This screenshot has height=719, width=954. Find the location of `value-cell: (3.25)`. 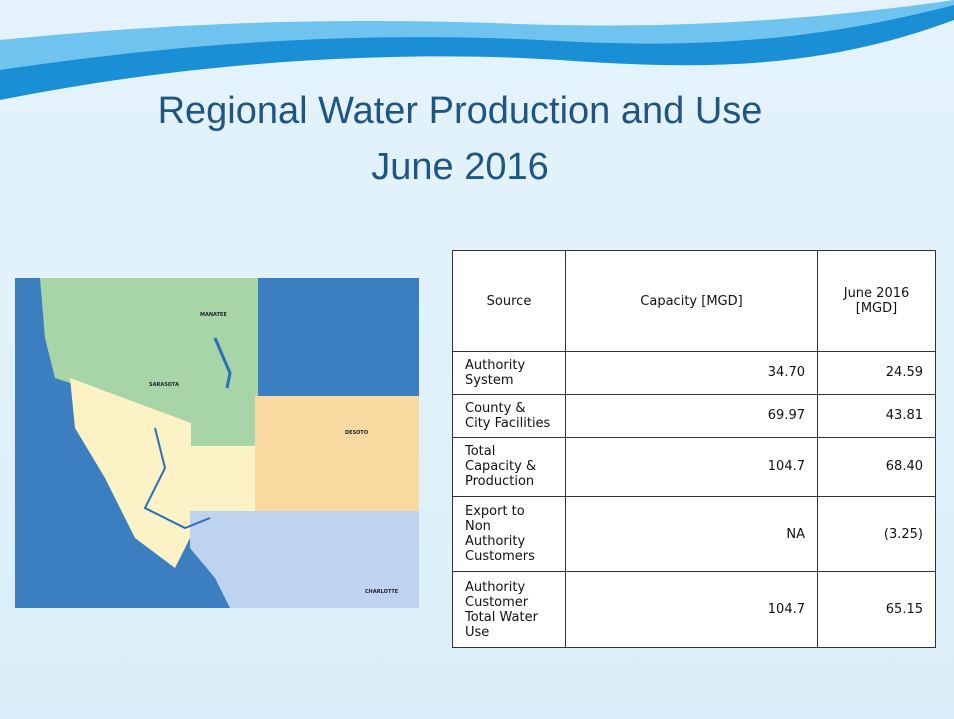

value-cell: (3.25) is located at coordinates (876, 534).